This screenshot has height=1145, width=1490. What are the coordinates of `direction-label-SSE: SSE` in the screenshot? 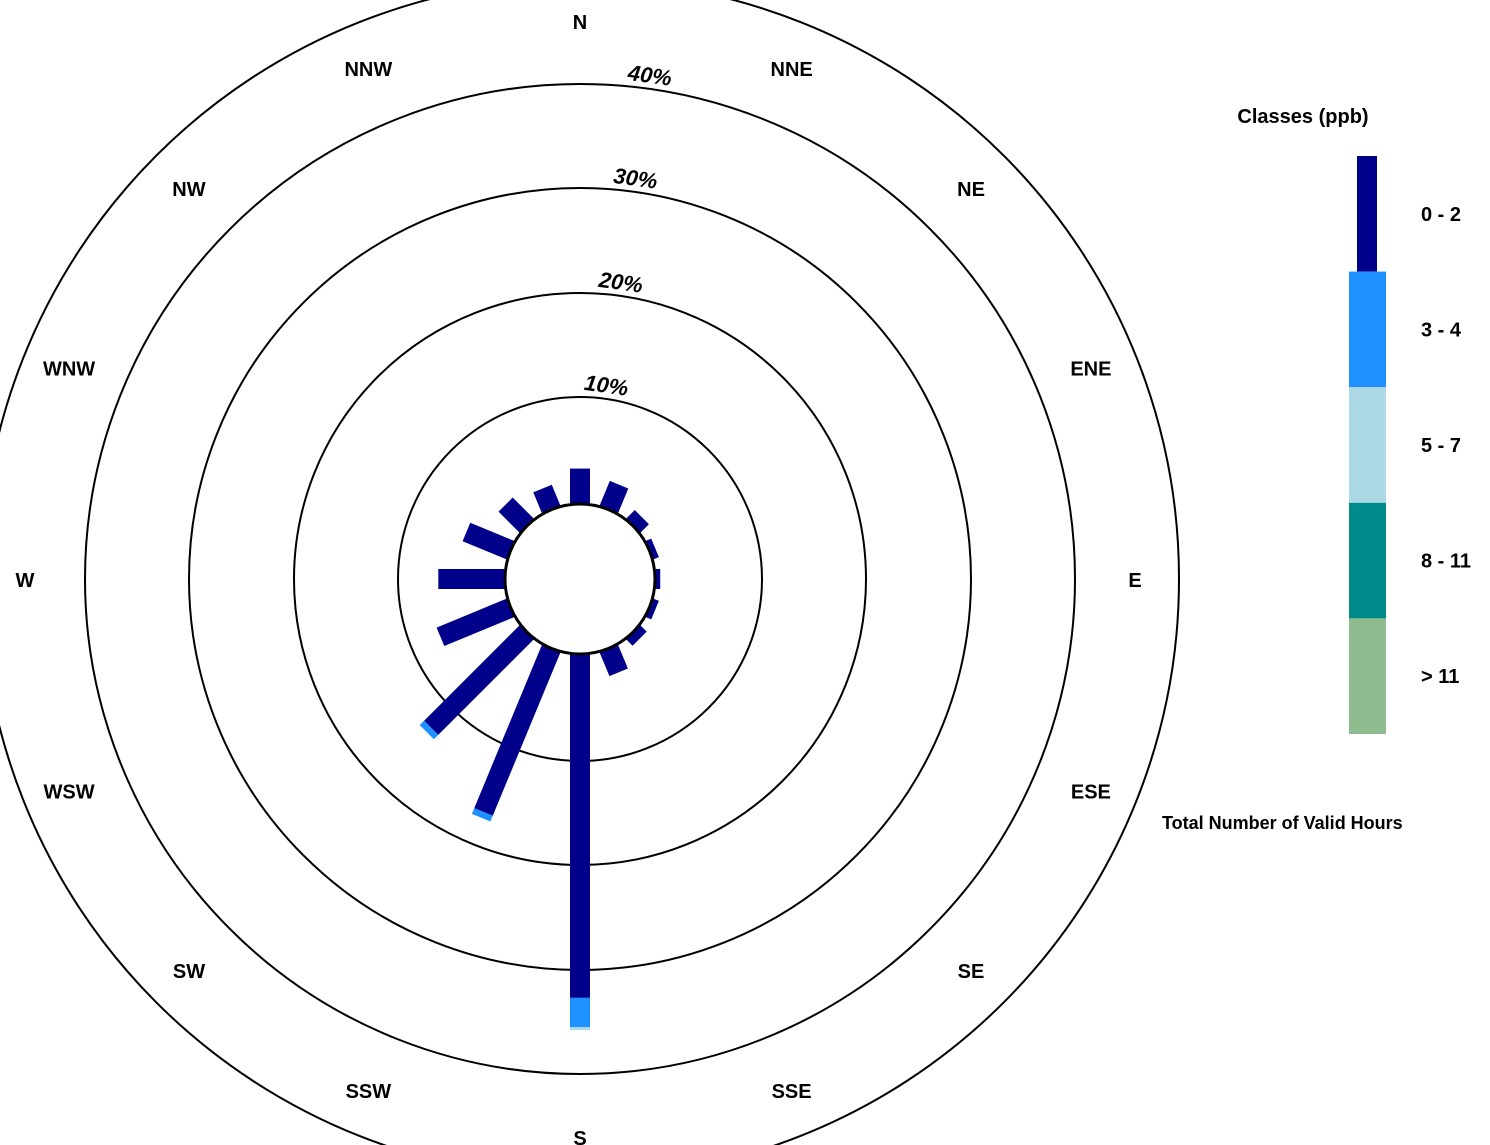 It's located at (792, 1092).